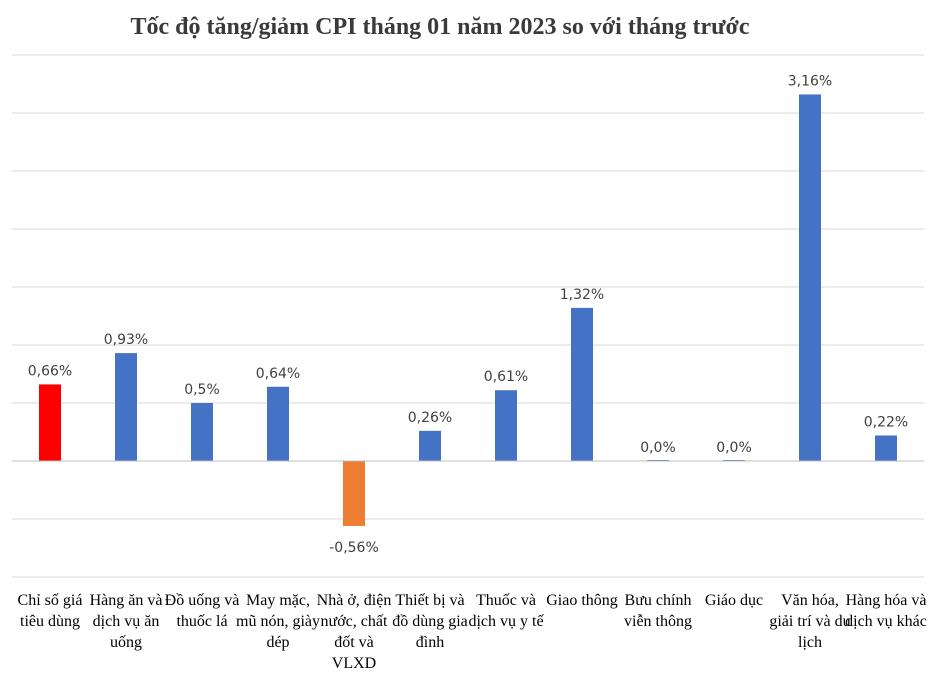  What do you see at coordinates (658, 611) in the screenshot?
I see `category-label: Bưu chính viễn thông` at bounding box center [658, 611].